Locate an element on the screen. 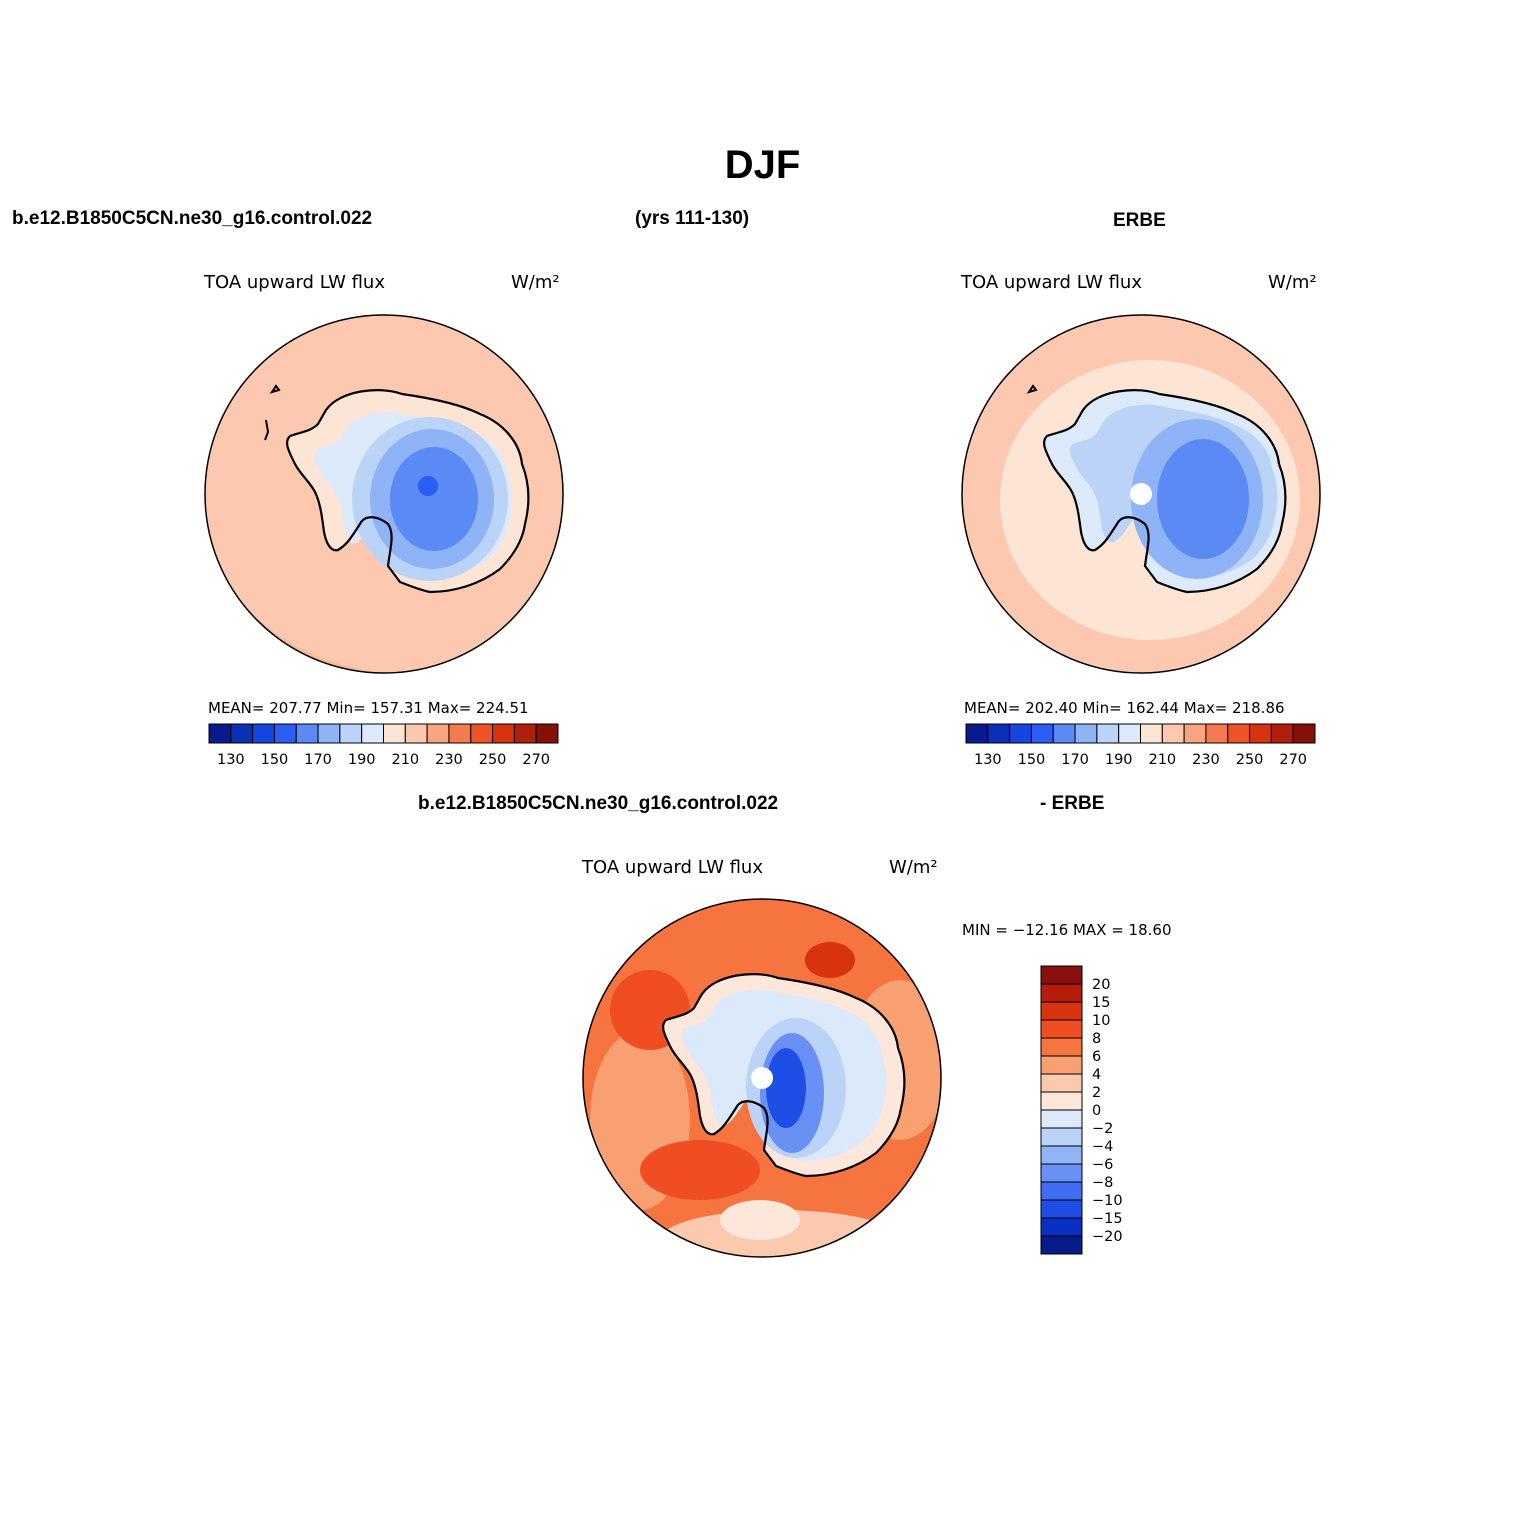 Image resolution: width=1525 pixels, height=1525 pixels. colorbar-tick-label: −2 is located at coordinates (1102, 1129).